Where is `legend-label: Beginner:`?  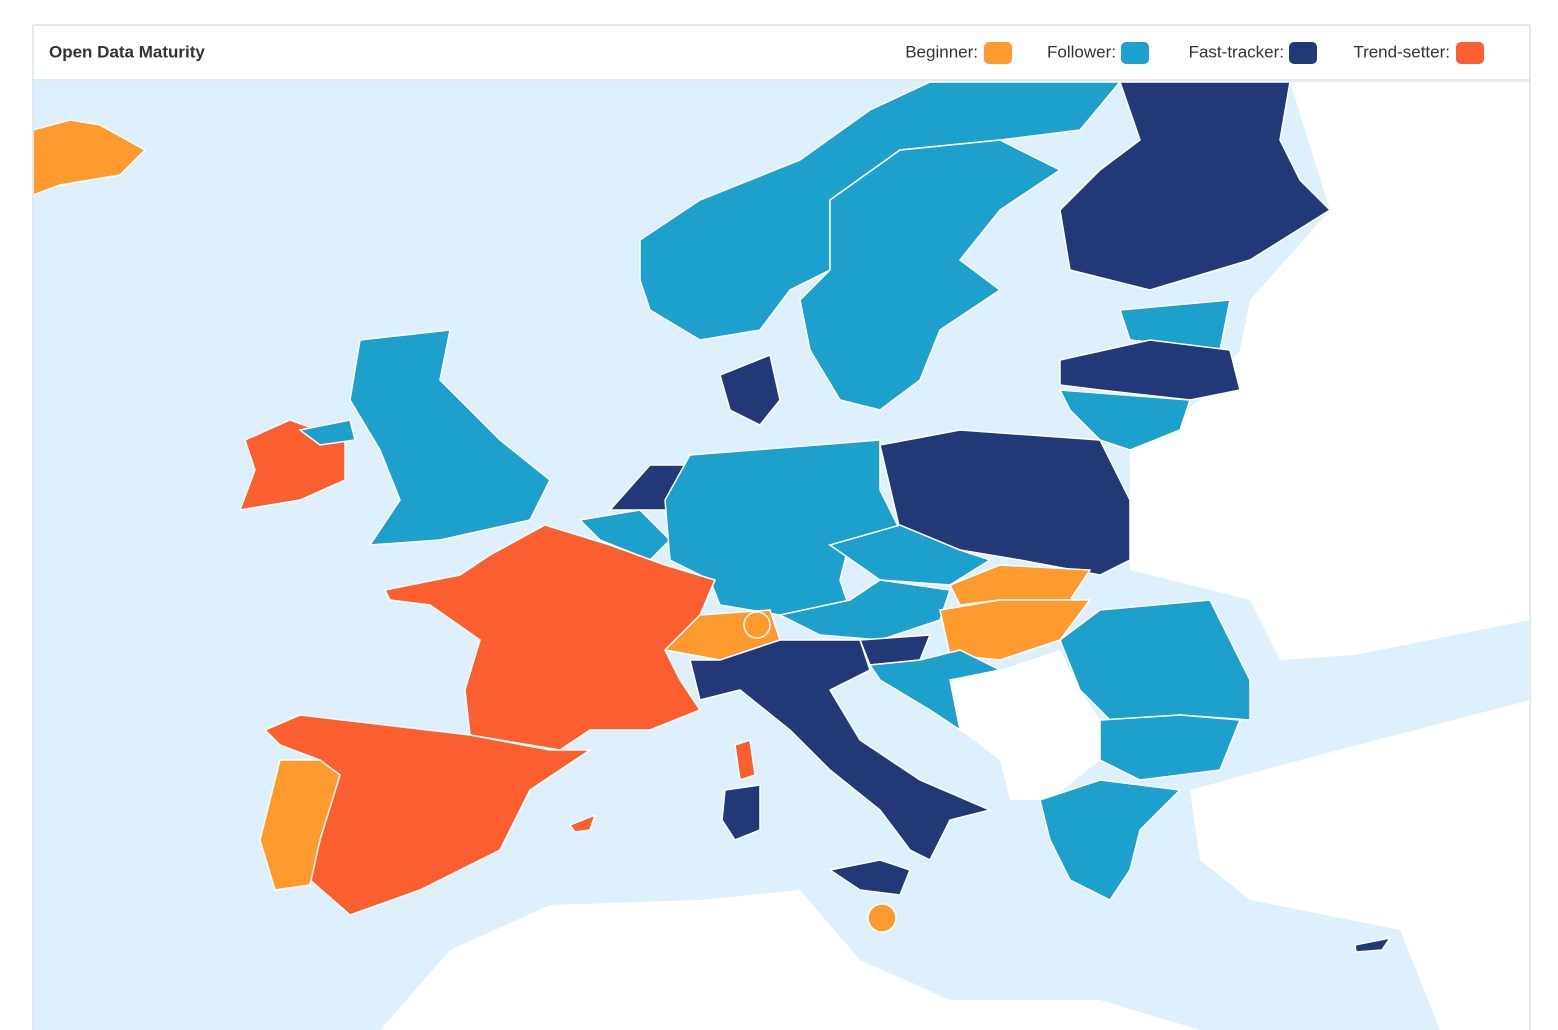
legend-label: Beginner: is located at coordinates (941, 51).